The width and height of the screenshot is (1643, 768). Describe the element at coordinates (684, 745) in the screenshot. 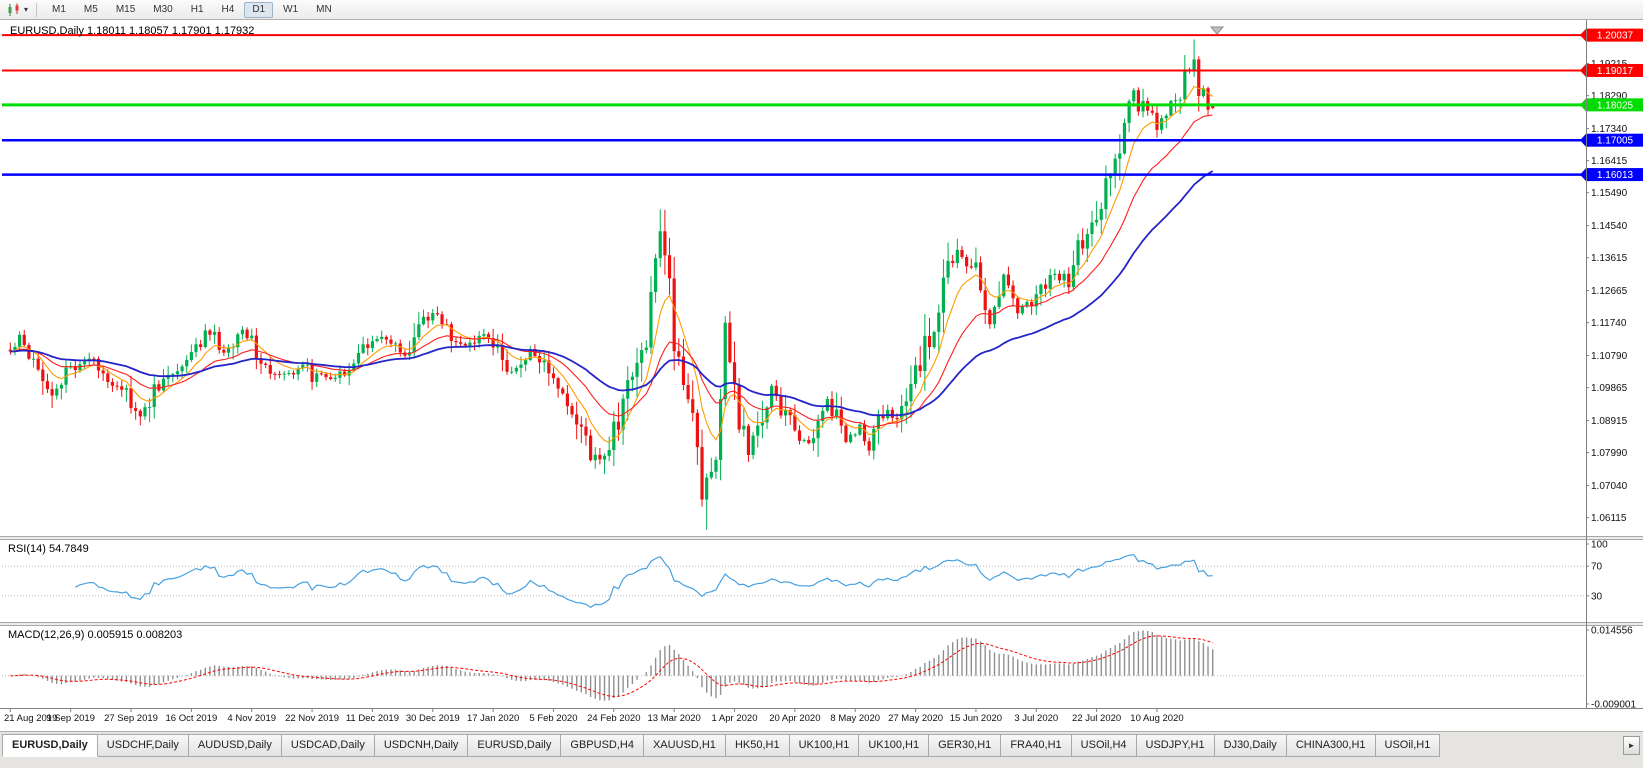

I see `chart-tab-xauusd-h1: XAUUSD,H1` at that location.